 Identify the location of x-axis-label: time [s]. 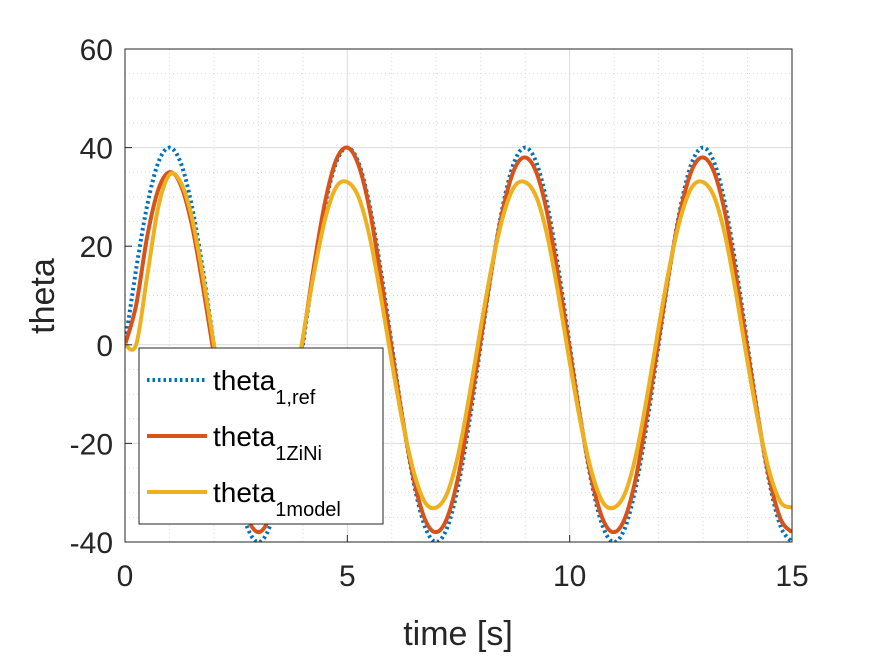
(458, 634).